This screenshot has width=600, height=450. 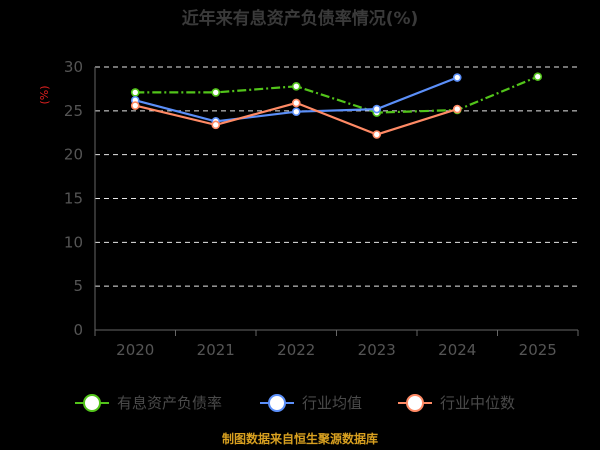 I want to click on y-axis-unit: (%), so click(x=44, y=94).